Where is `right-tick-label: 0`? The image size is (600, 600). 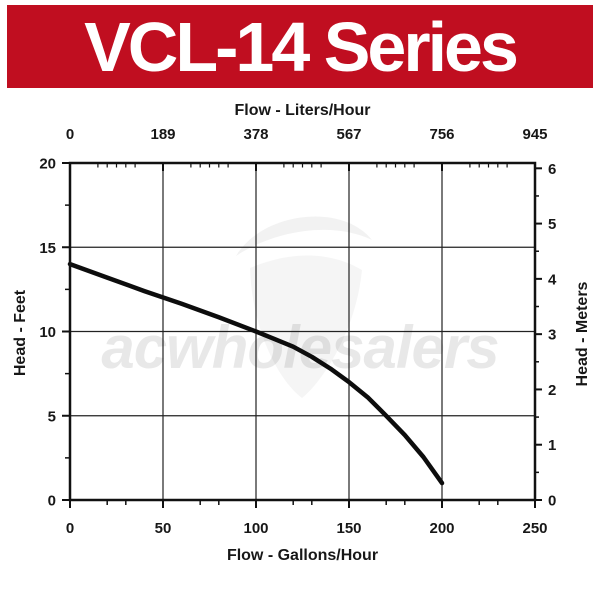
right-tick-label: 0 is located at coordinates (552, 501).